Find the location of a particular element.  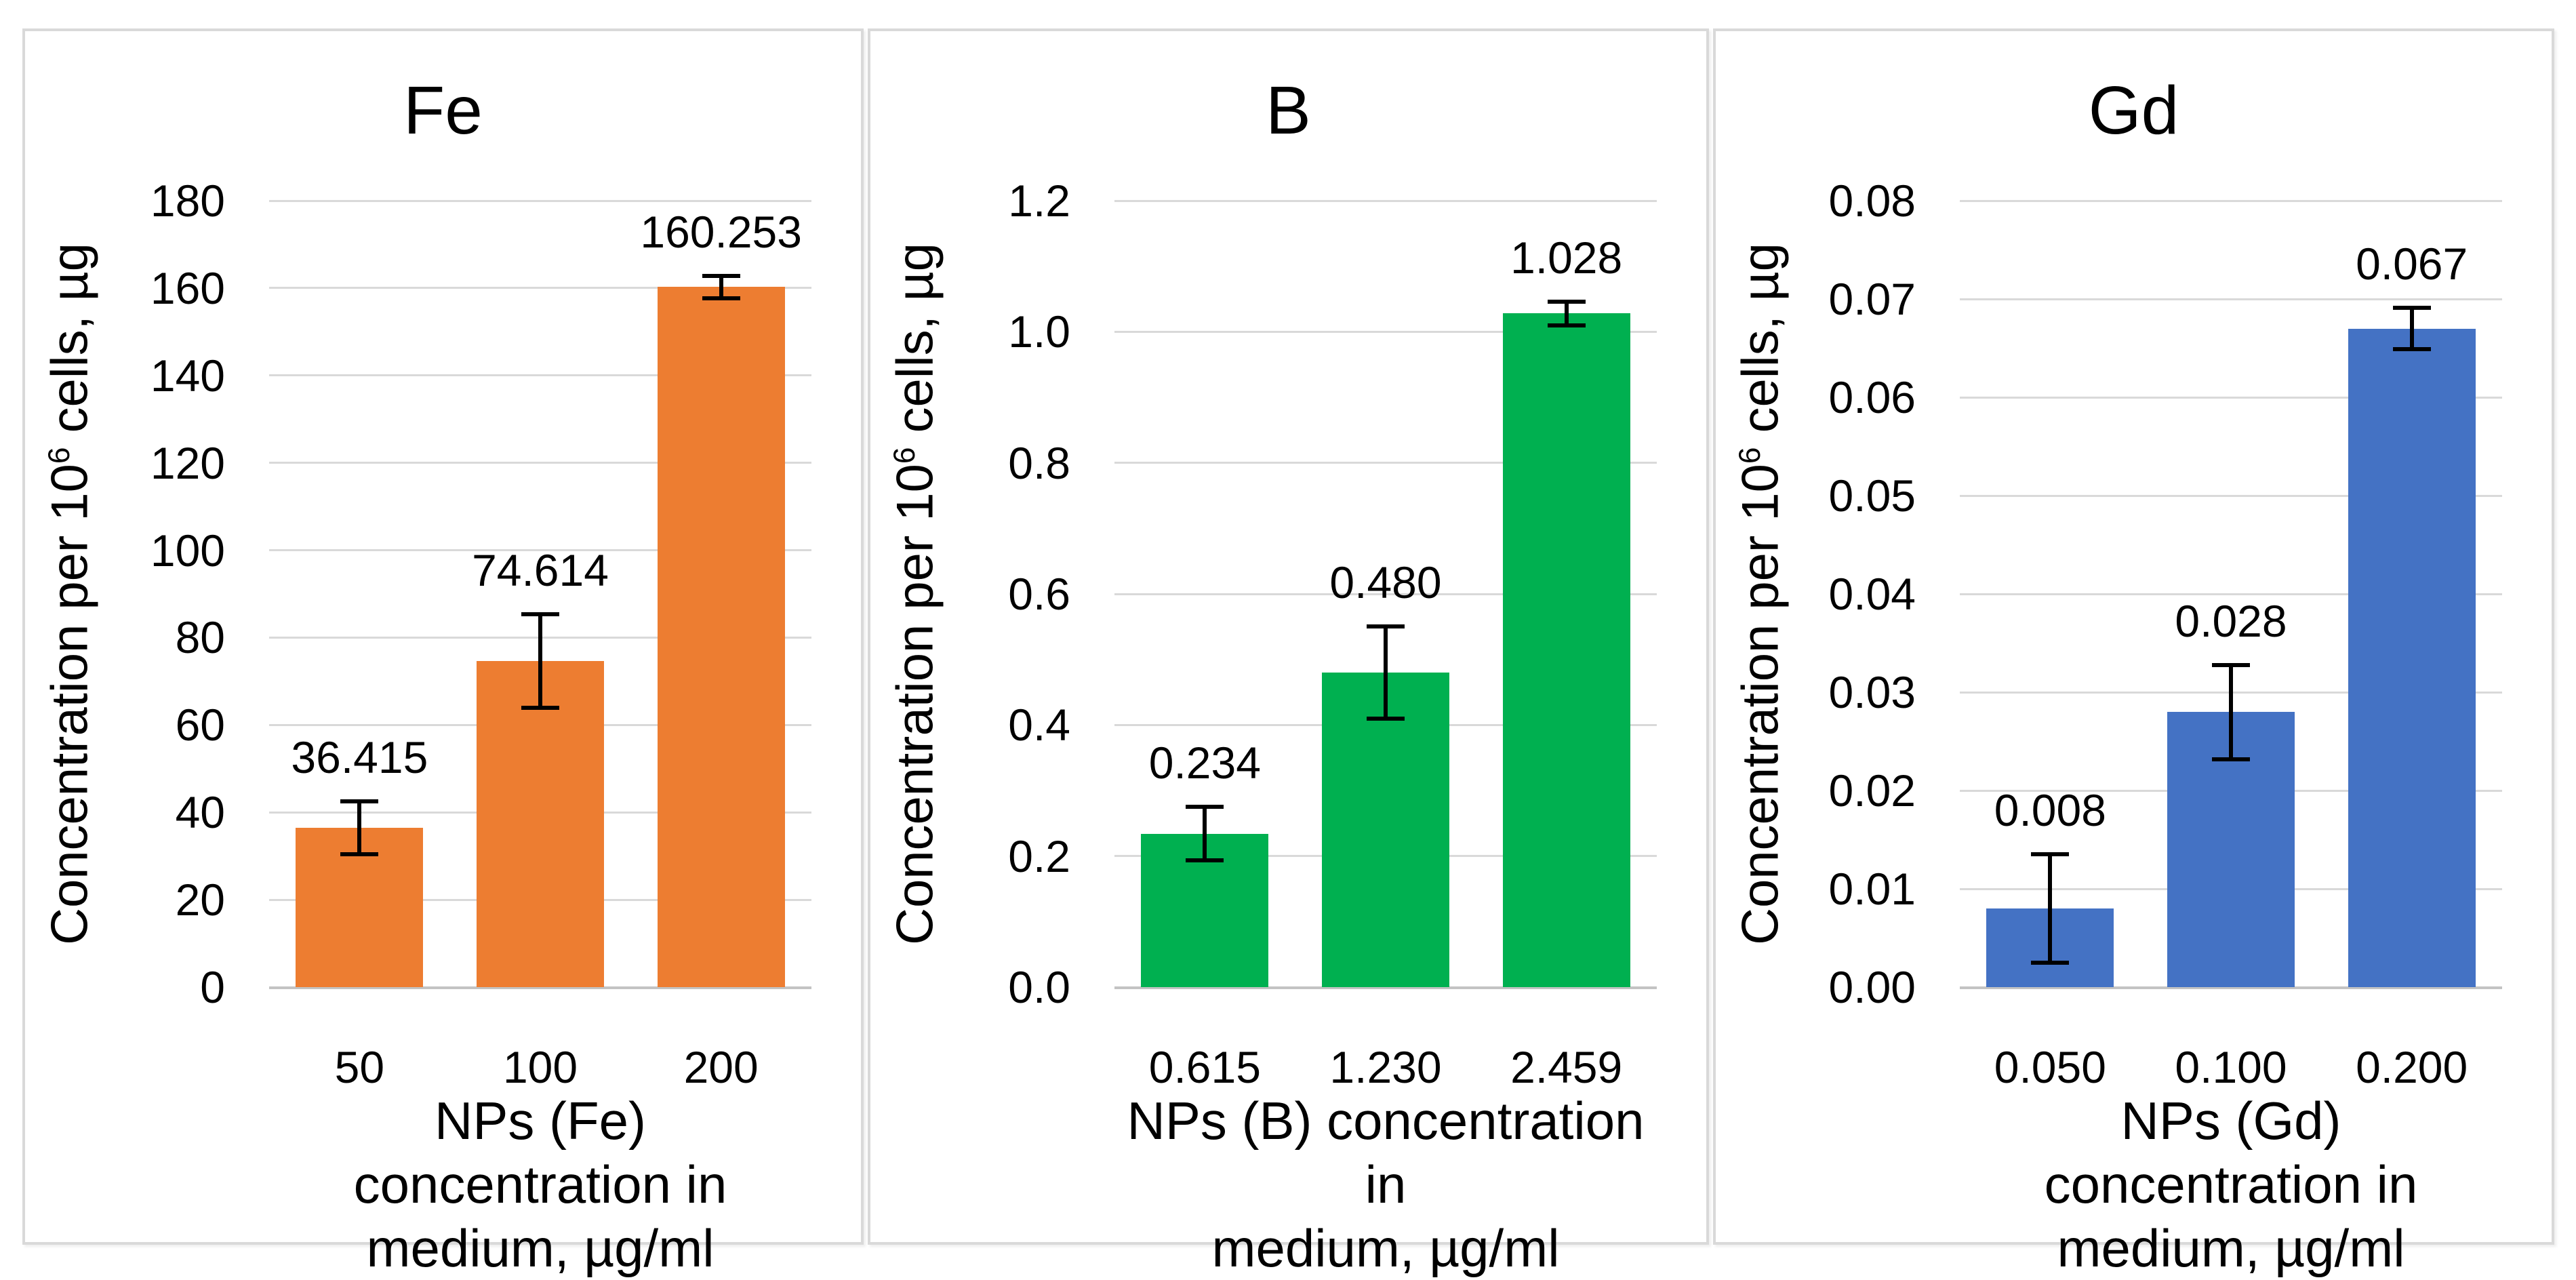

x-axis-title: NPs (Gd) concentration in medium, µg/ml is located at coordinates (2231, 1184).